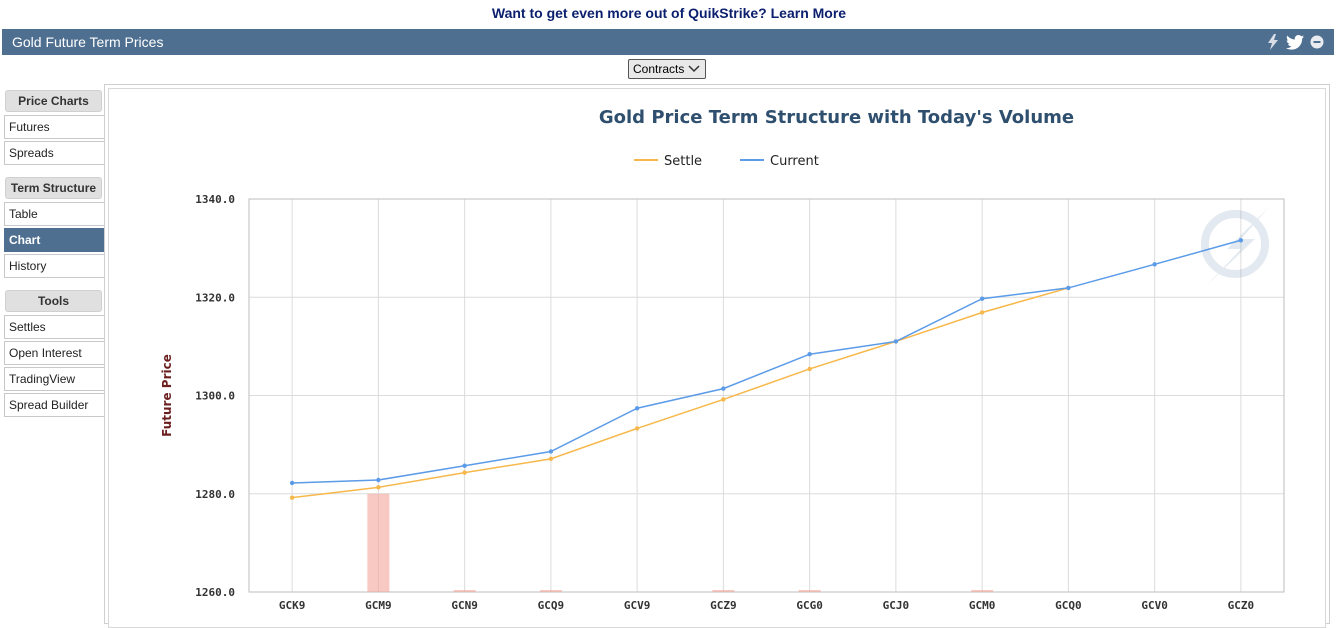 The image size is (1338, 628). I want to click on contracts-dropdown: Contracts, so click(667, 69).